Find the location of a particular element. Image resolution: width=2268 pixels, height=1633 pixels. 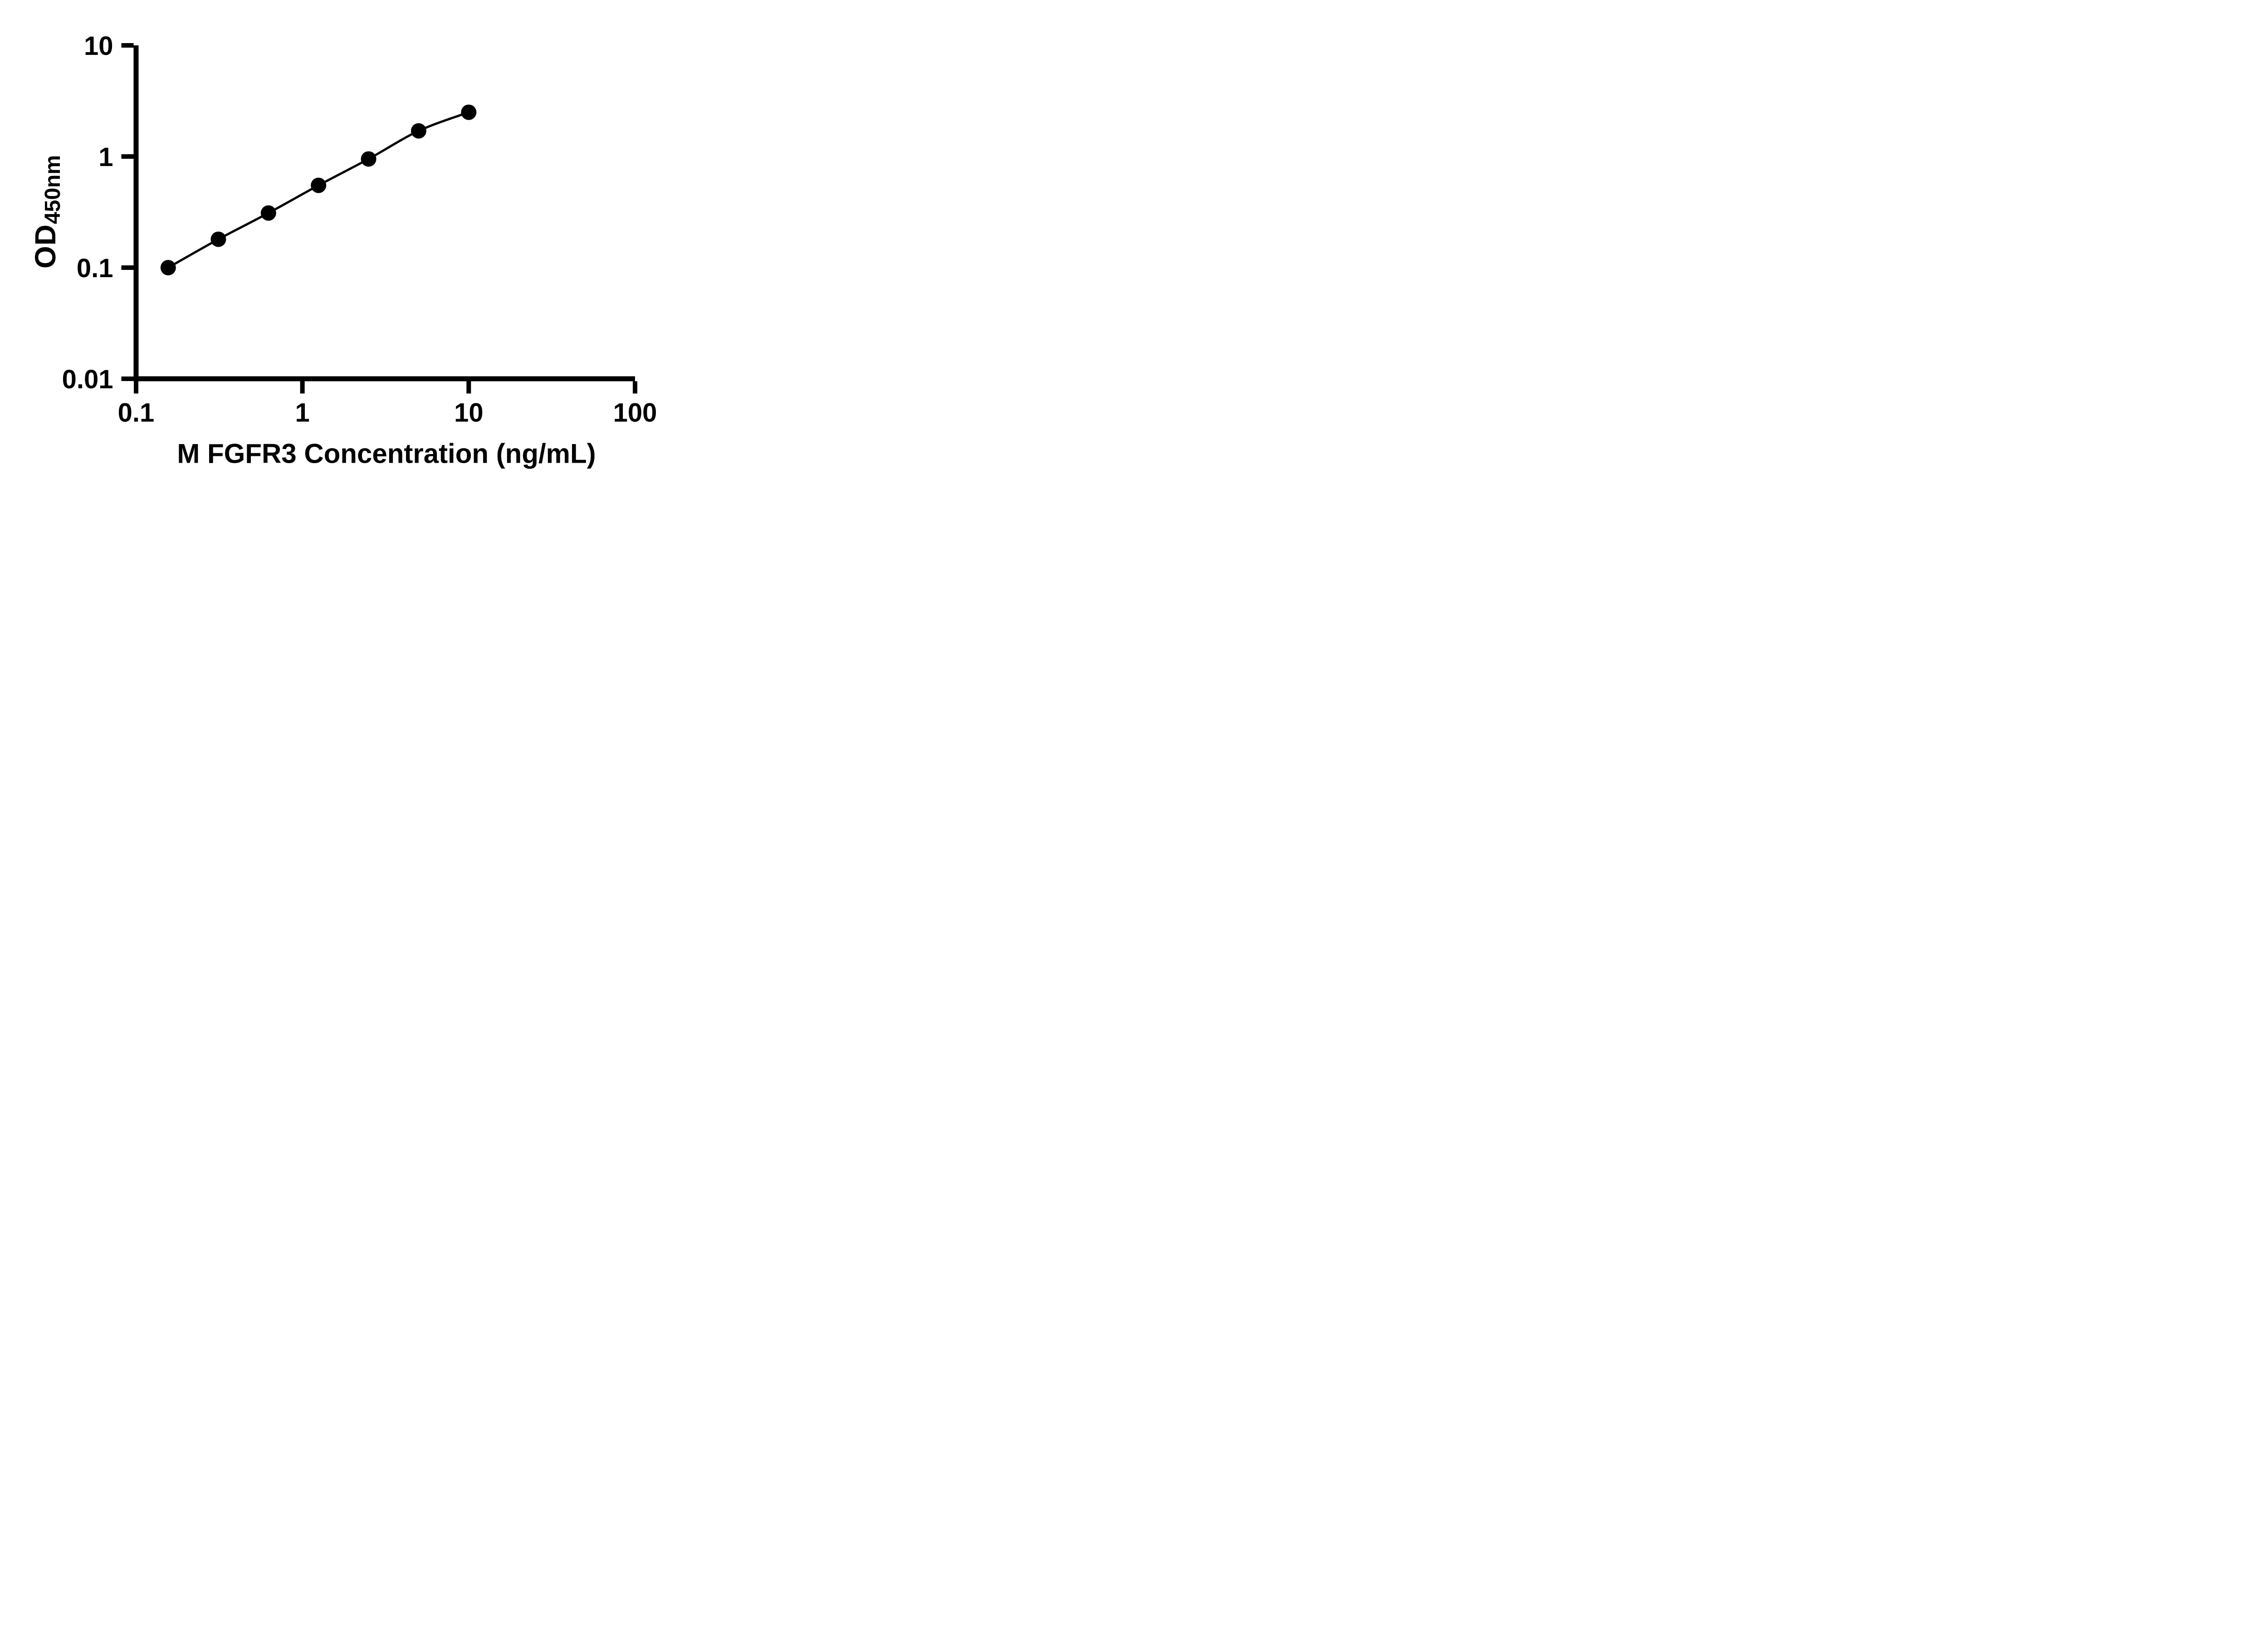

y-axis-title-main: OD is located at coordinates (45, 246).